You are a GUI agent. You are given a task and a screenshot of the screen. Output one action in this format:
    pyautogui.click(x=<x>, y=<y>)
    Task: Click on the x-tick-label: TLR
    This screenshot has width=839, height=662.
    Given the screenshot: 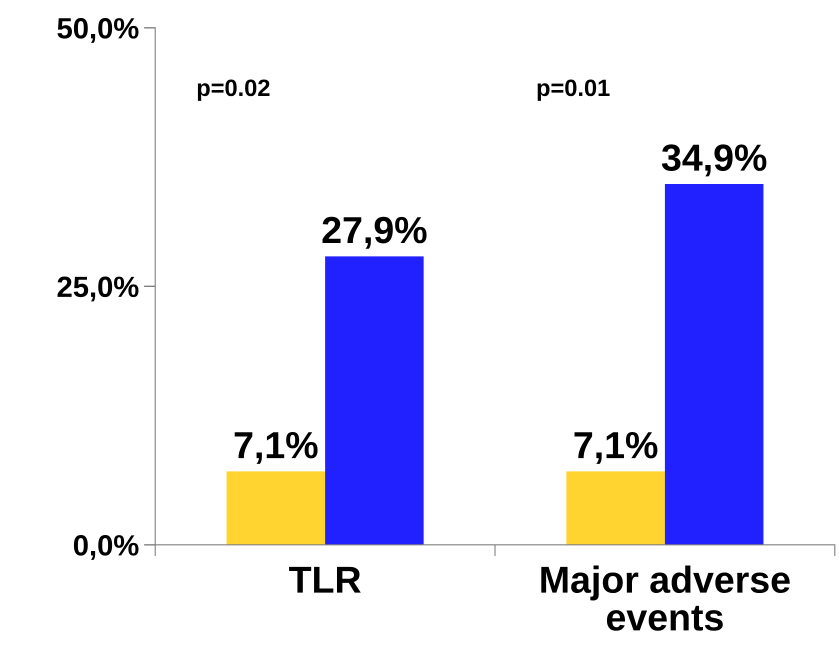 What is the action you would take?
    pyautogui.click(x=325, y=579)
    